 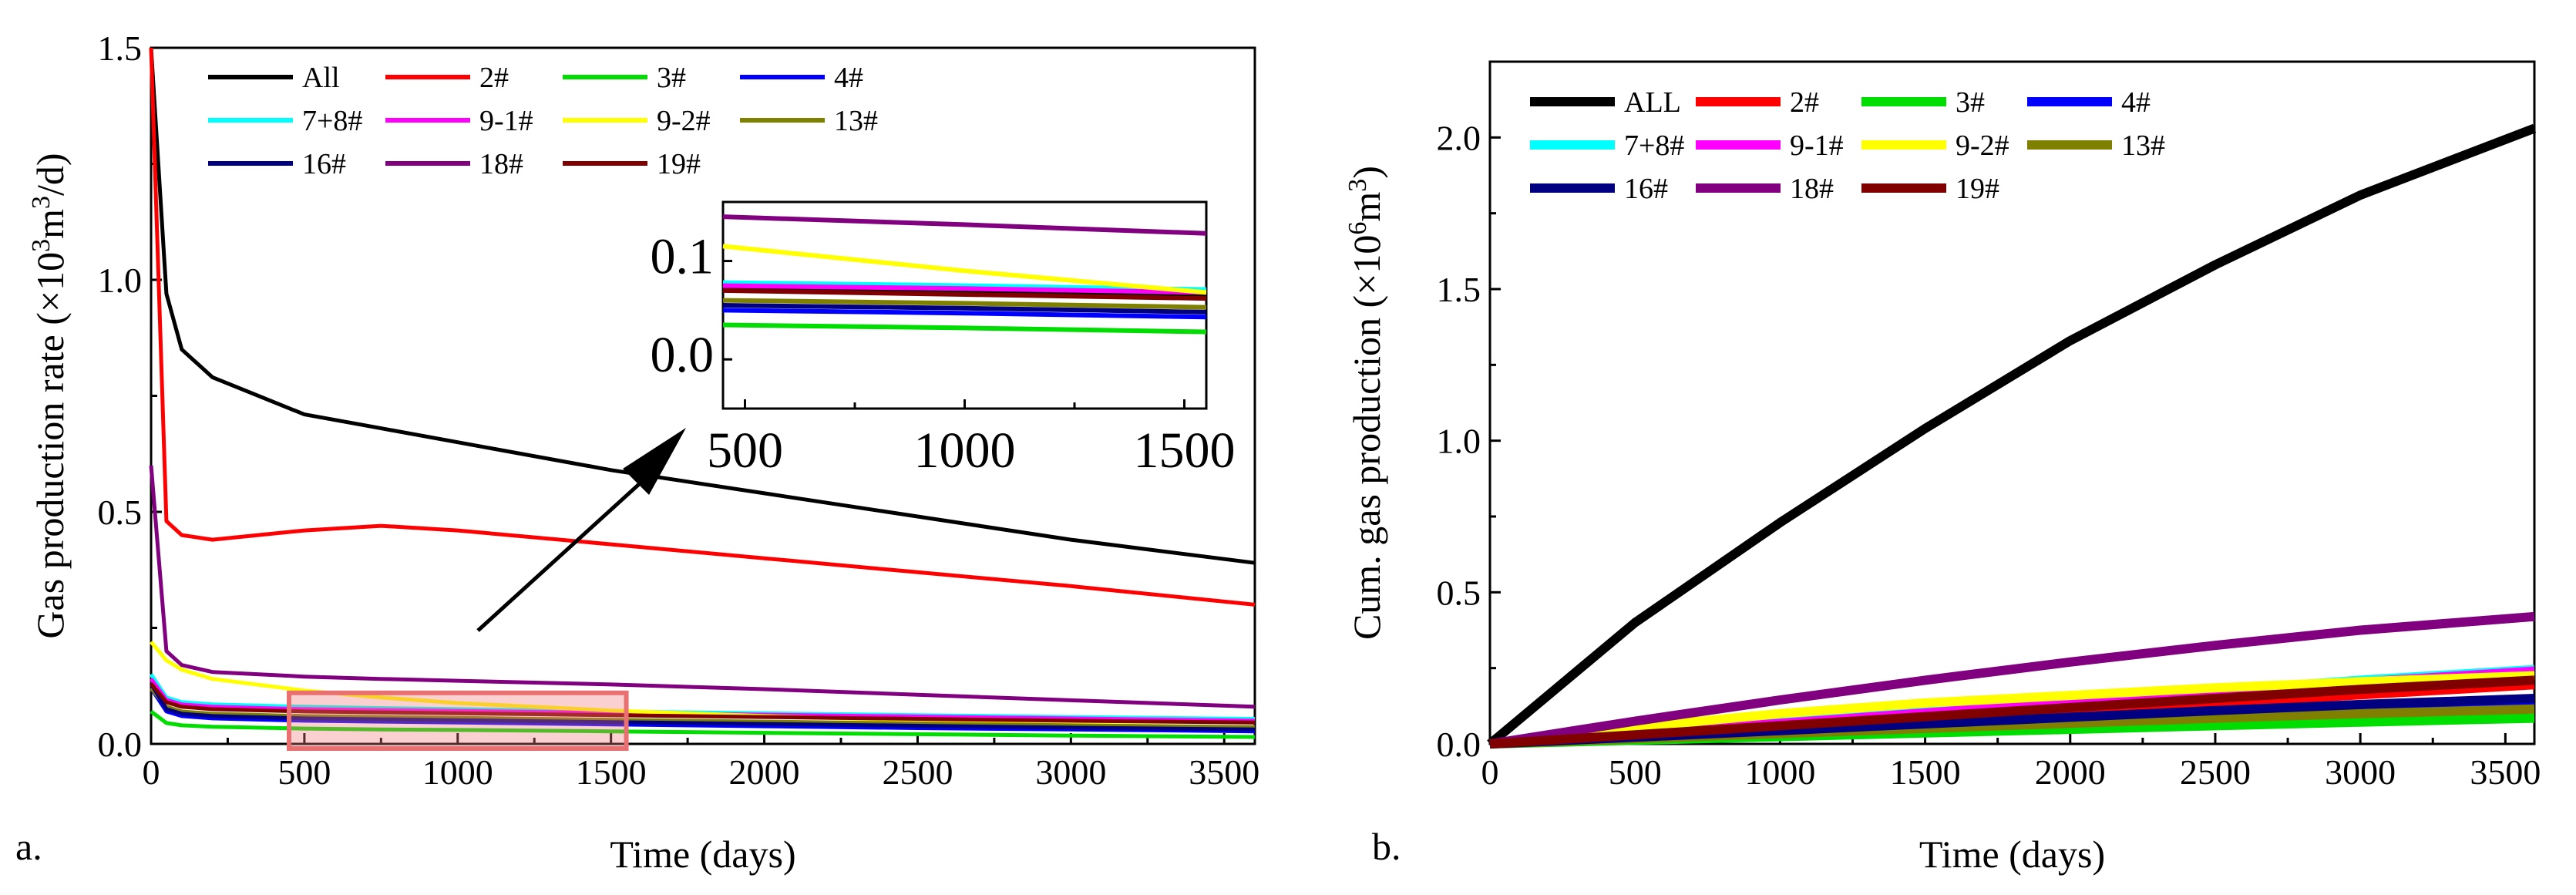 I want to click on panel-a-legend-label: 7+8#, so click(x=332, y=121).